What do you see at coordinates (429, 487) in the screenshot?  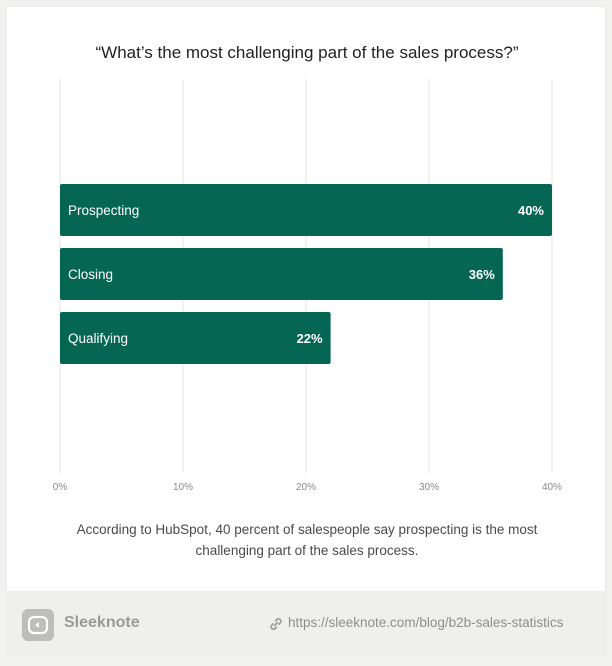 I see `x-tick-label: 30%` at bounding box center [429, 487].